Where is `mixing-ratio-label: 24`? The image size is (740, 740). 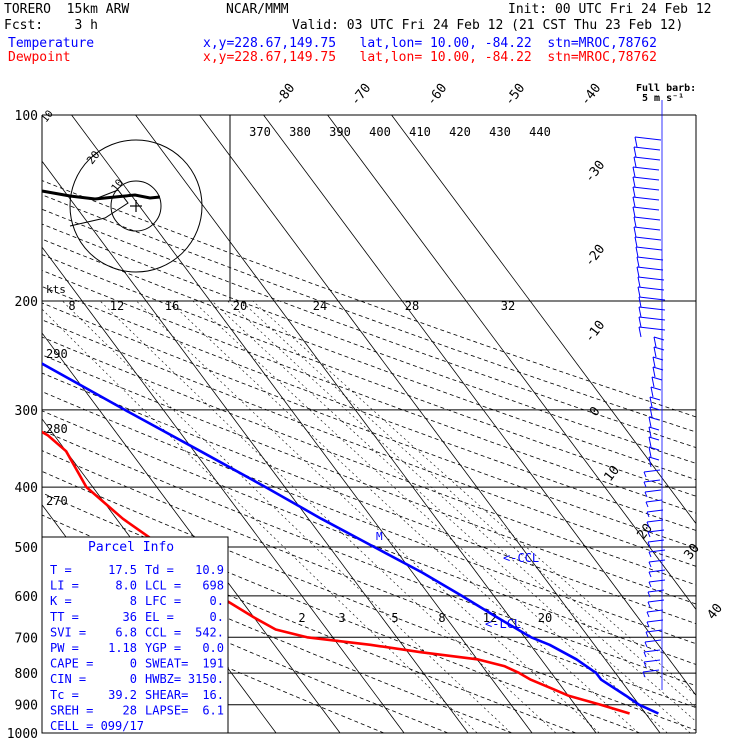 mixing-ratio-label: 24 is located at coordinates (320, 306).